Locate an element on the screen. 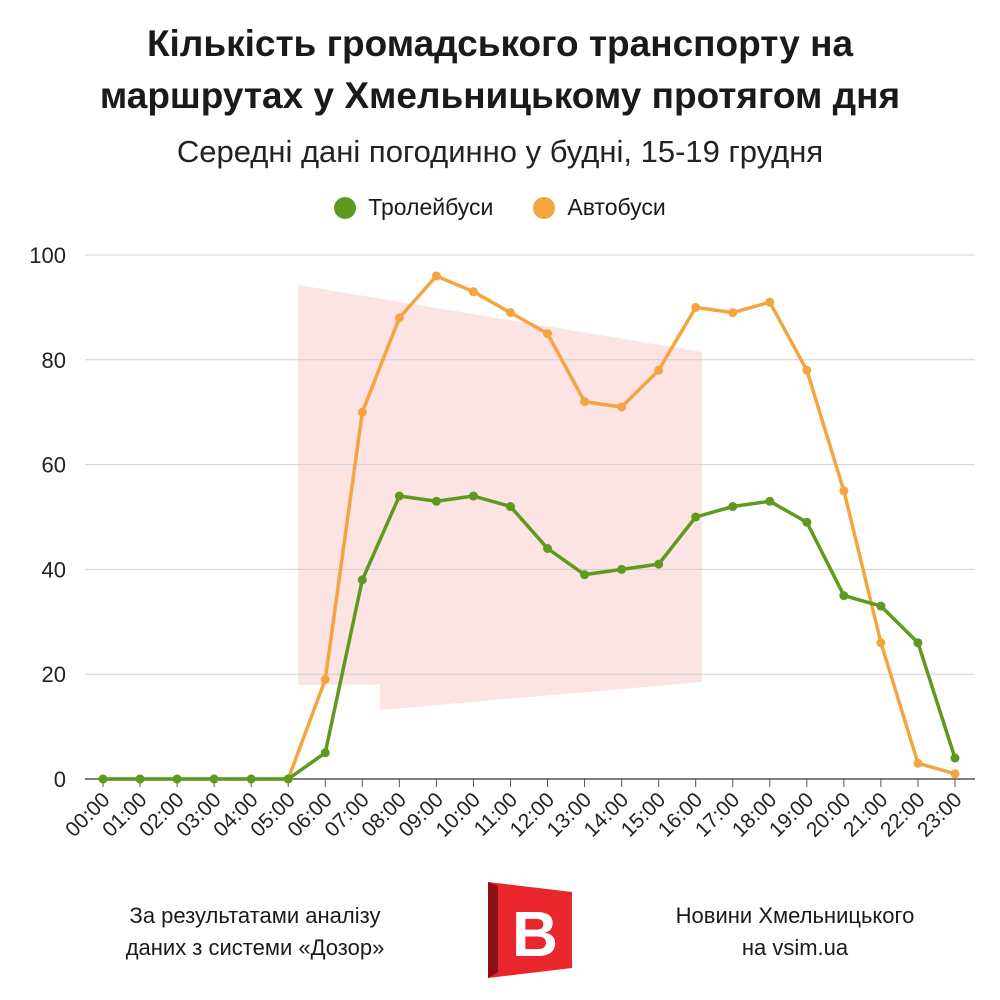 This screenshot has height=1000, width=1000. legend-item-trolleybus: Тролейбуси is located at coordinates (413, 207).